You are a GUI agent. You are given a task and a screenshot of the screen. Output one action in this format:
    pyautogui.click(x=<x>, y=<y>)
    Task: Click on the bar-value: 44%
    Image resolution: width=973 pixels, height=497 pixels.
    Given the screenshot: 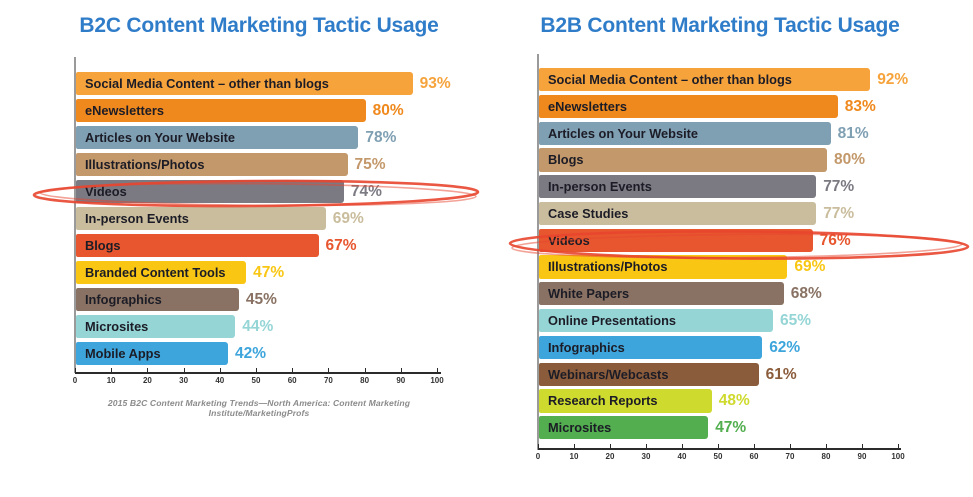 What is the action you would take?
    pyautogui.click(x=258, y=326)
    